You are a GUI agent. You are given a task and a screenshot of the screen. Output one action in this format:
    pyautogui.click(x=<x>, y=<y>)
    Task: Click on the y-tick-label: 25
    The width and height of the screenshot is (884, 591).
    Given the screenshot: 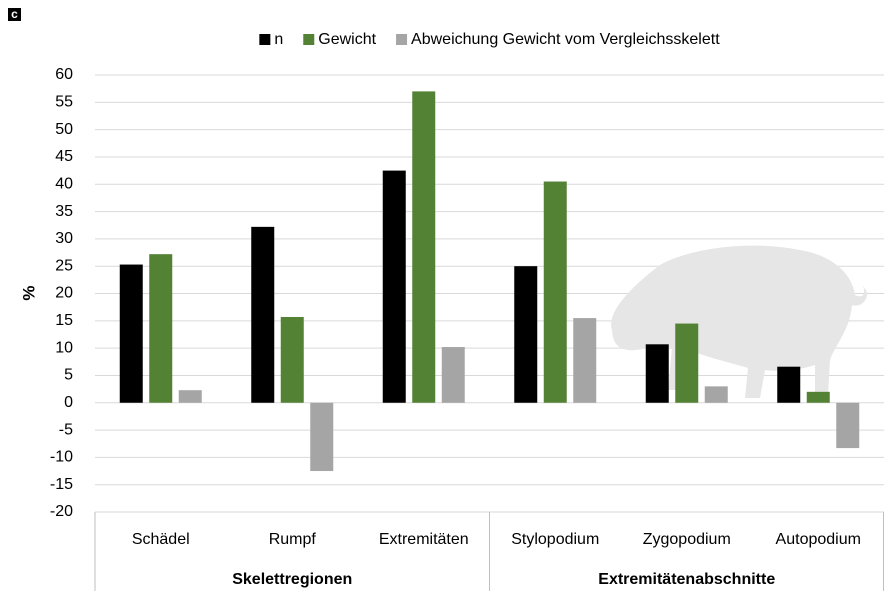 What is the action you would take?
    pyautogui.click(x=64, y=265)
    